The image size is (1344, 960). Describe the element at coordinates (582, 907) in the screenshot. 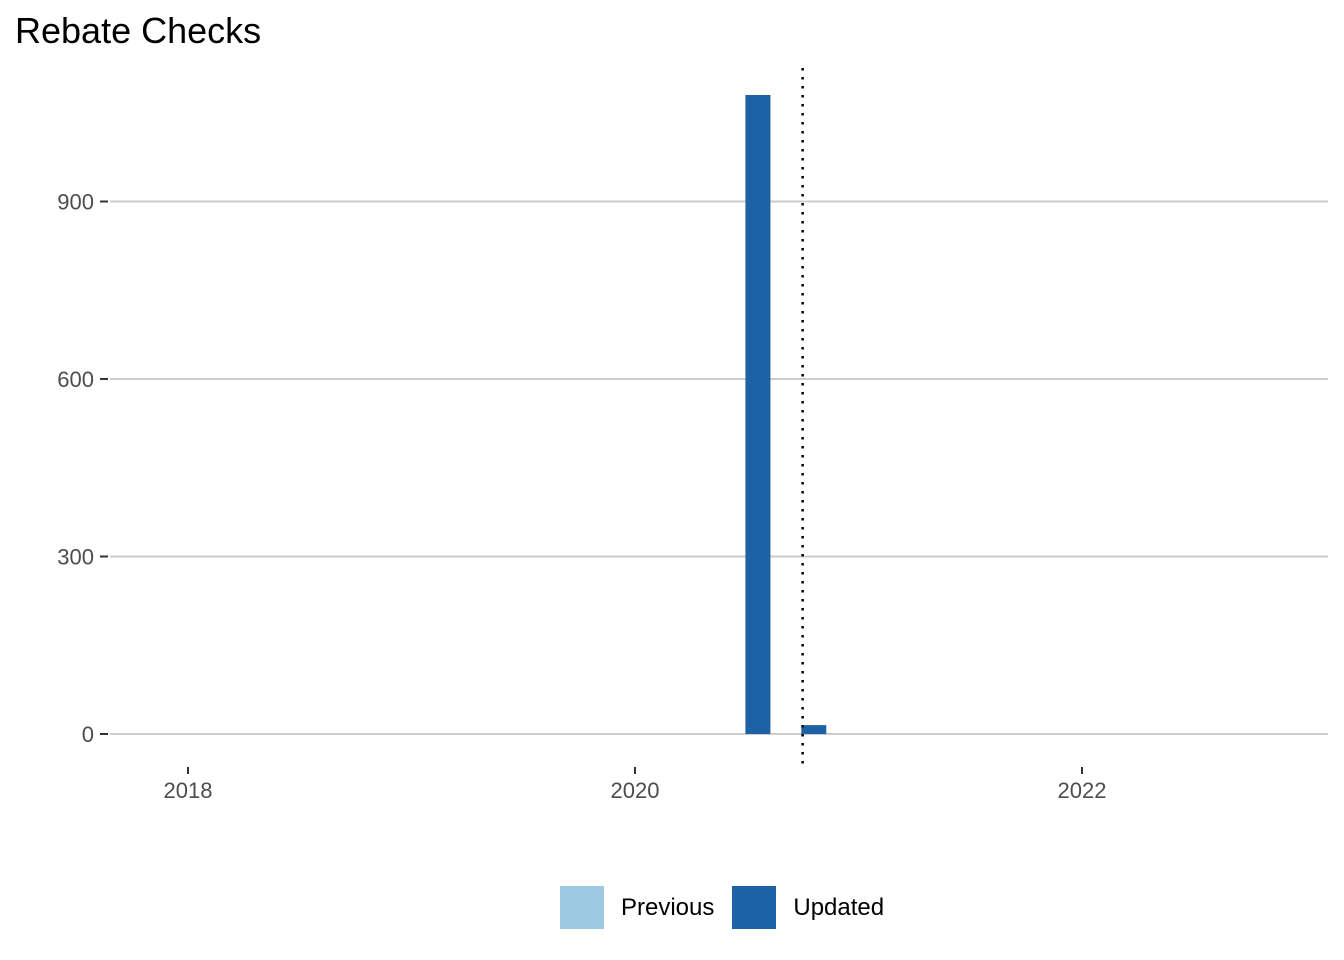

I see `legend-swatch-previous` at that location.